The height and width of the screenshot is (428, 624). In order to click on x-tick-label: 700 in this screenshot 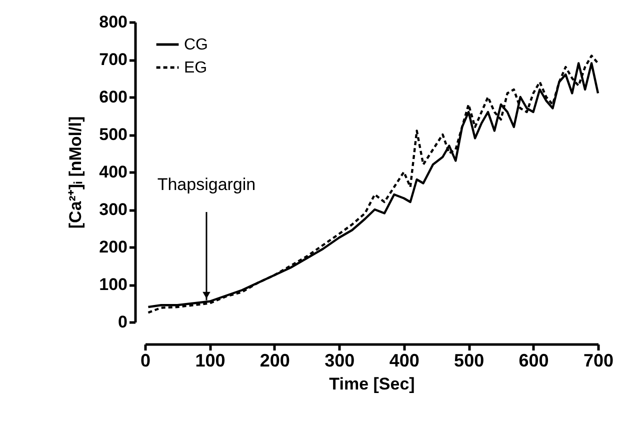, I will do `click(598, 360)`.